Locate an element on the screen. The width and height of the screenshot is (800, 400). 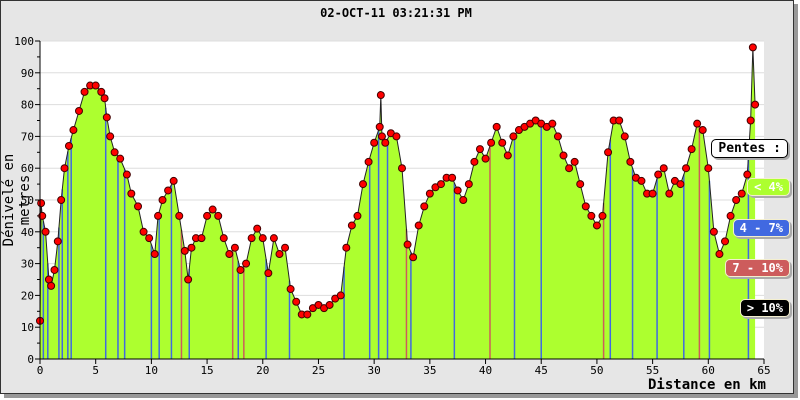
y-tick-label: 20 is located at coordinates (27, 295).